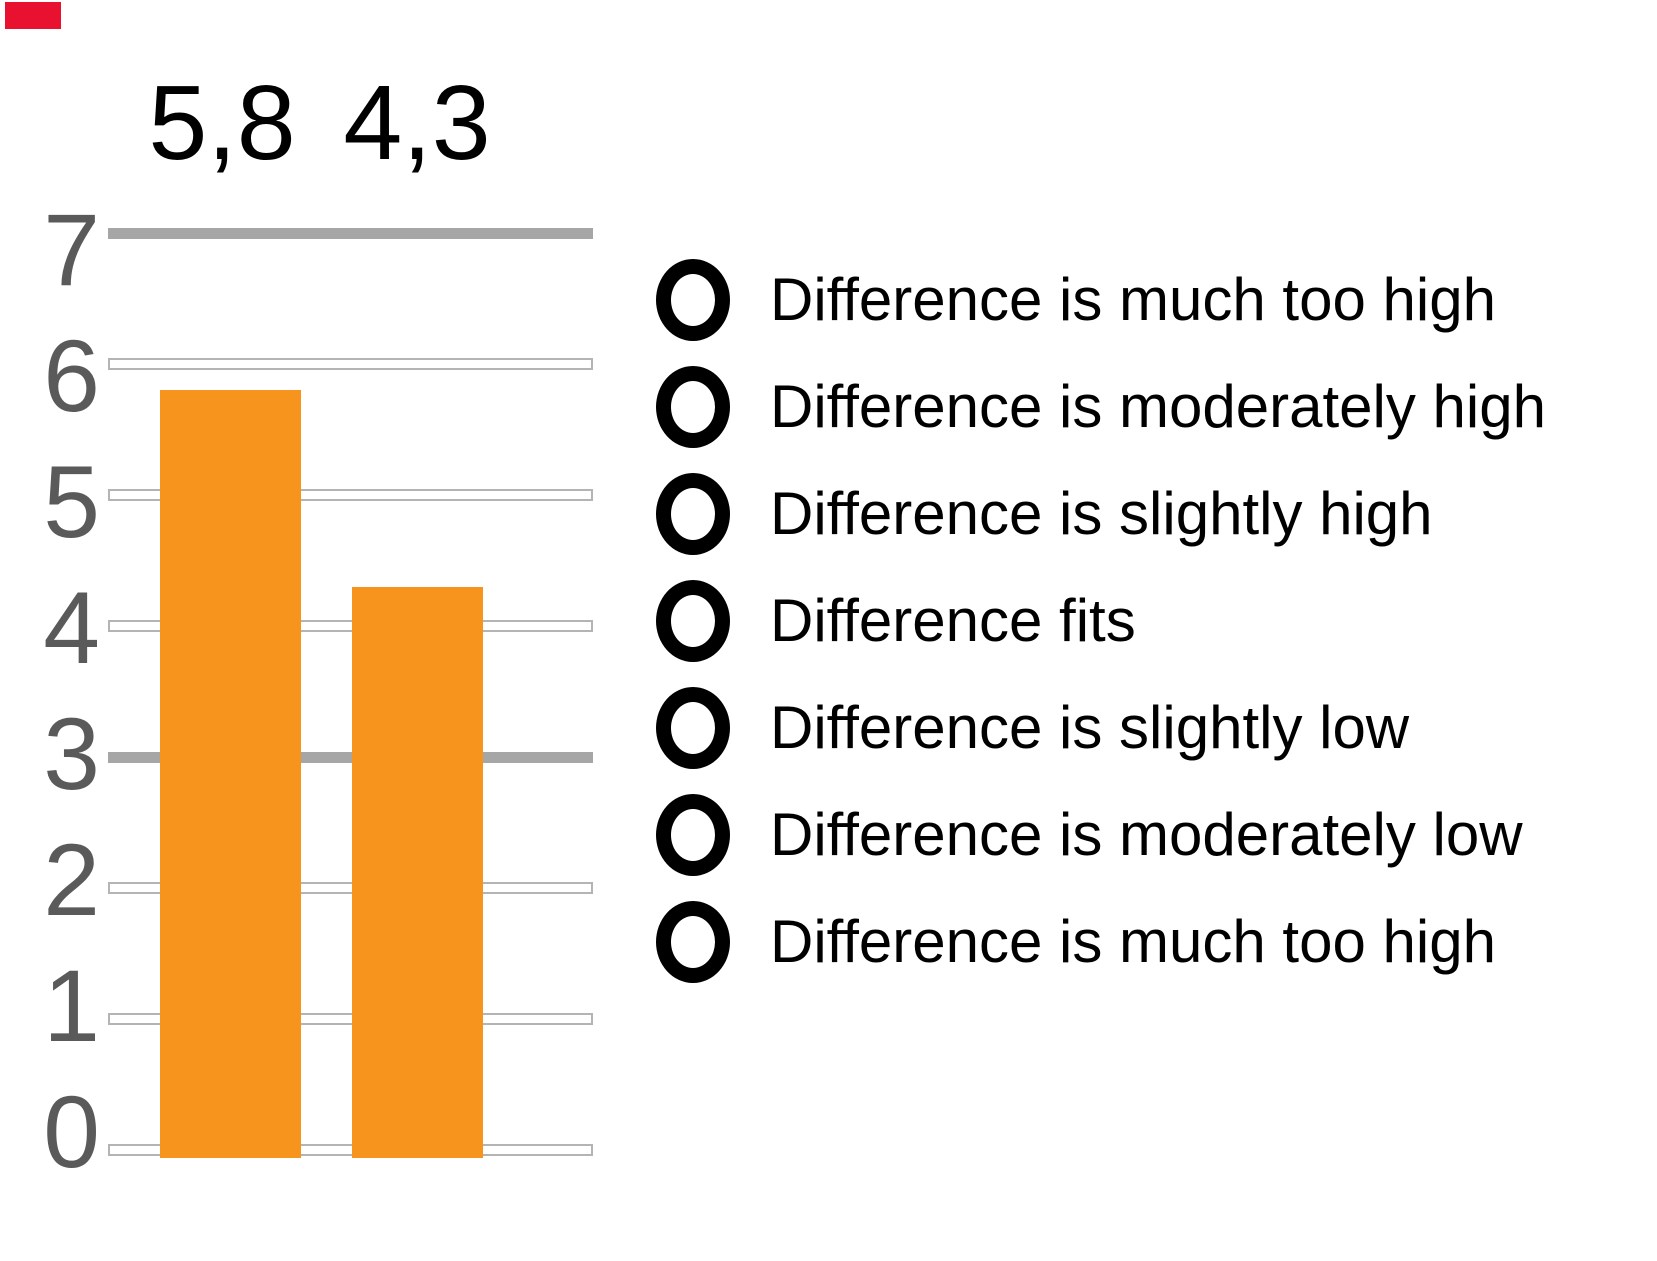  Describe the element at coordinates (1090, 727) in the screenshot. I see `option-label: Difference is slightly low` at that location.